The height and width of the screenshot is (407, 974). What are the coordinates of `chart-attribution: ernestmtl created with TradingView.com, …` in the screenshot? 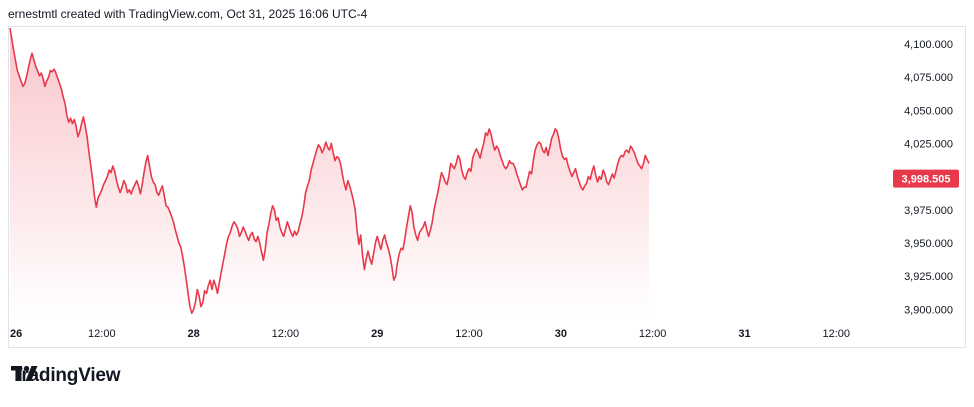 It's located at (188, 14).